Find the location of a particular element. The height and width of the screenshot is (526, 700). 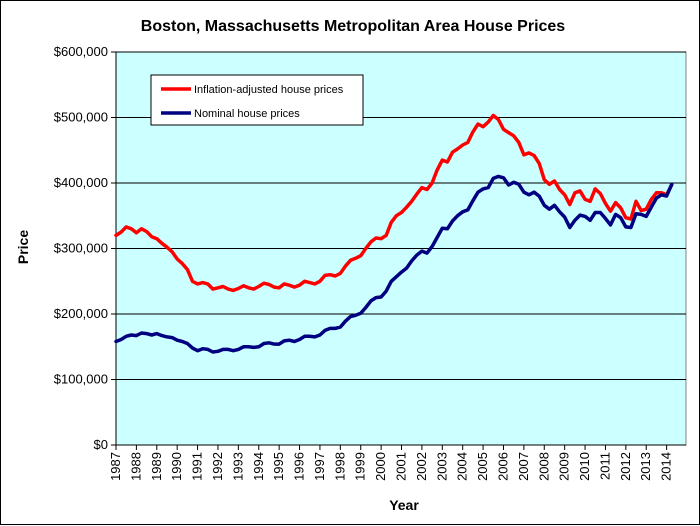

x-tick-label: 2013 is located at coordinates (645, 466).